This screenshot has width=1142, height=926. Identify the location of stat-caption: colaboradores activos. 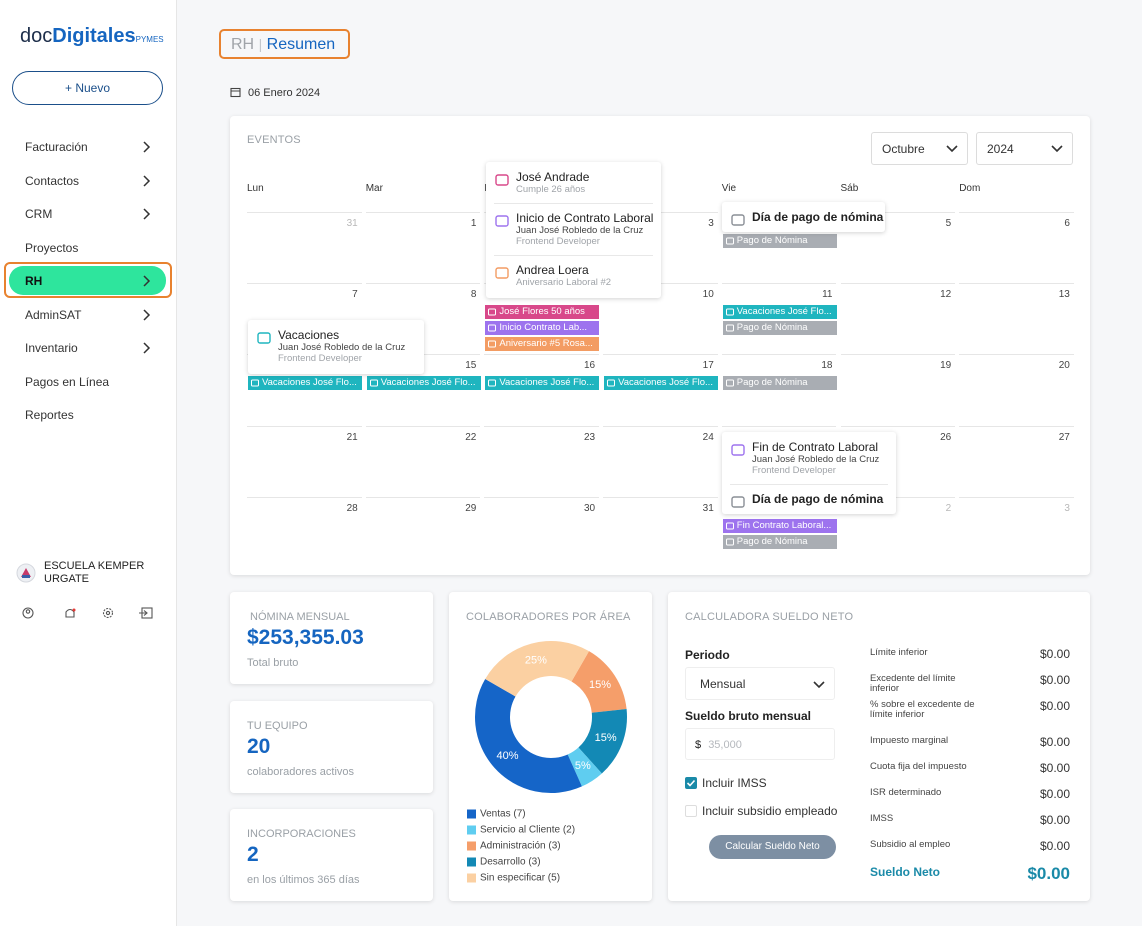
(301, 771).